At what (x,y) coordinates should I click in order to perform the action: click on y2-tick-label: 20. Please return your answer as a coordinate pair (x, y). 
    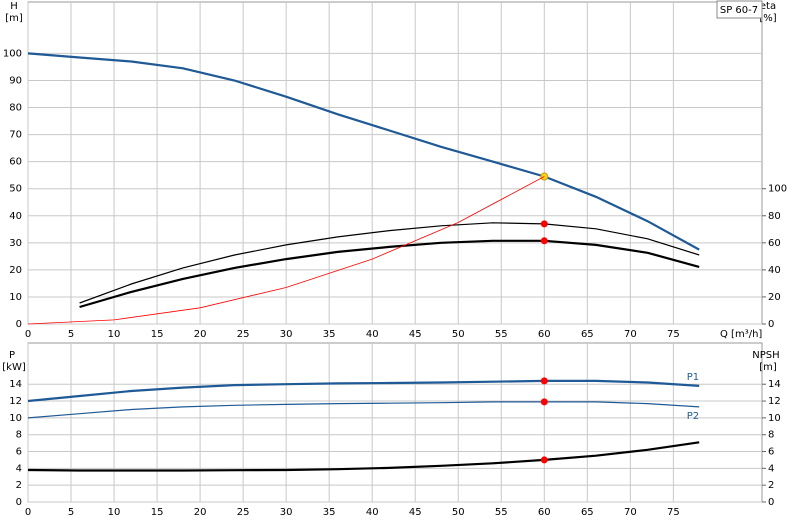
    Looking at the image, I should click on (774, 297).